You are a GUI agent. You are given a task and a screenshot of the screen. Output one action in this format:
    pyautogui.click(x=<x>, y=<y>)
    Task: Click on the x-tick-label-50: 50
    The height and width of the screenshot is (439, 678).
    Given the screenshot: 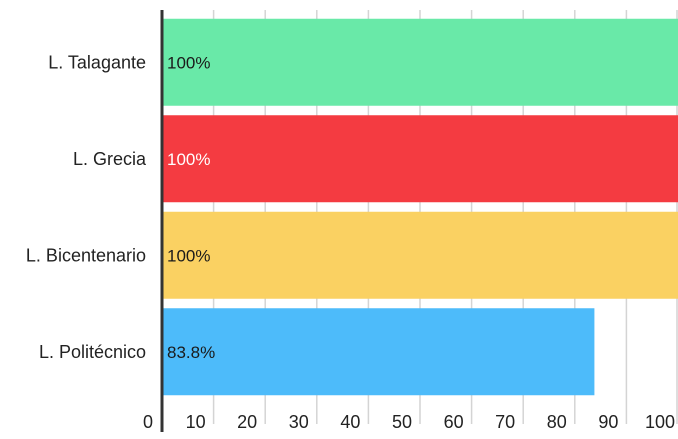 What is the action you would take?
    pyautogui.click(x=402, y=422)
    